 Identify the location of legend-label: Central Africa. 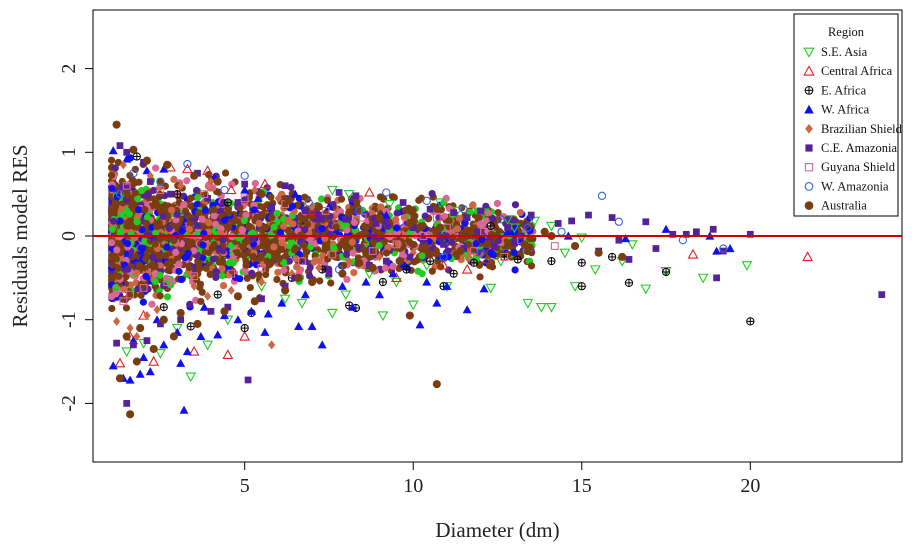
(857, 71).